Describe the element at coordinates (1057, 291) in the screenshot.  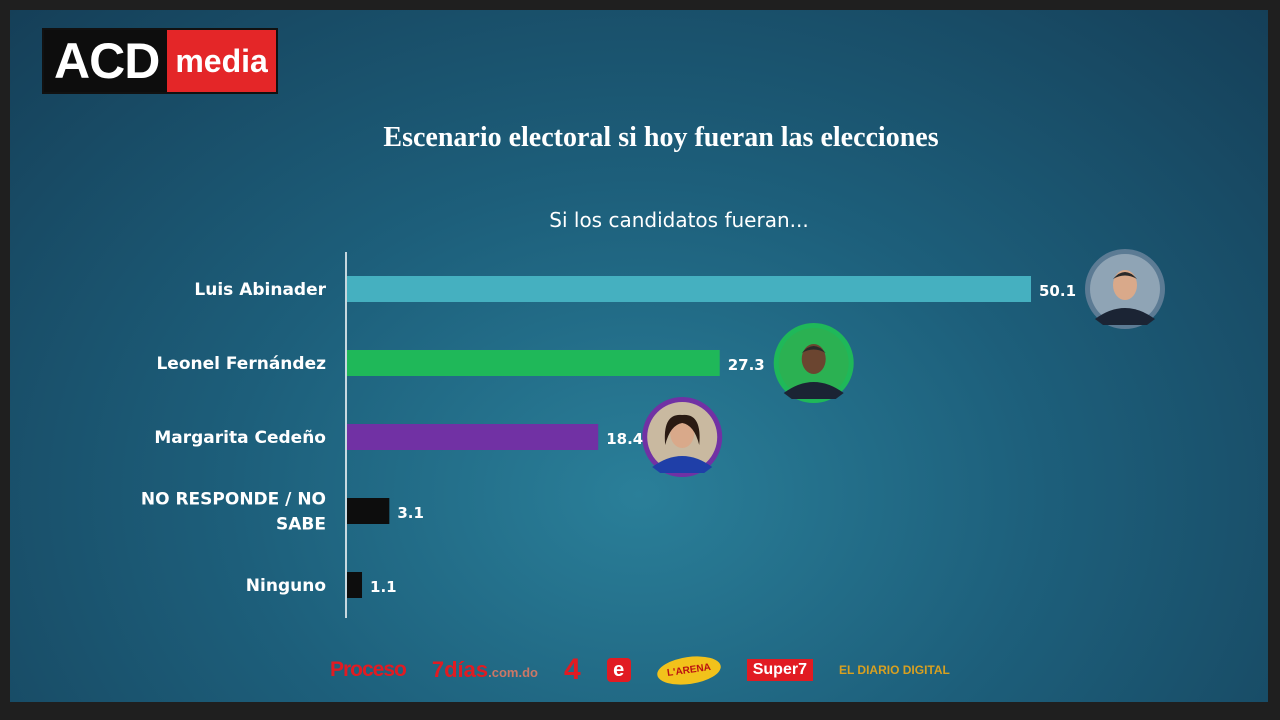
I see `data-label: 50.1` at that location.